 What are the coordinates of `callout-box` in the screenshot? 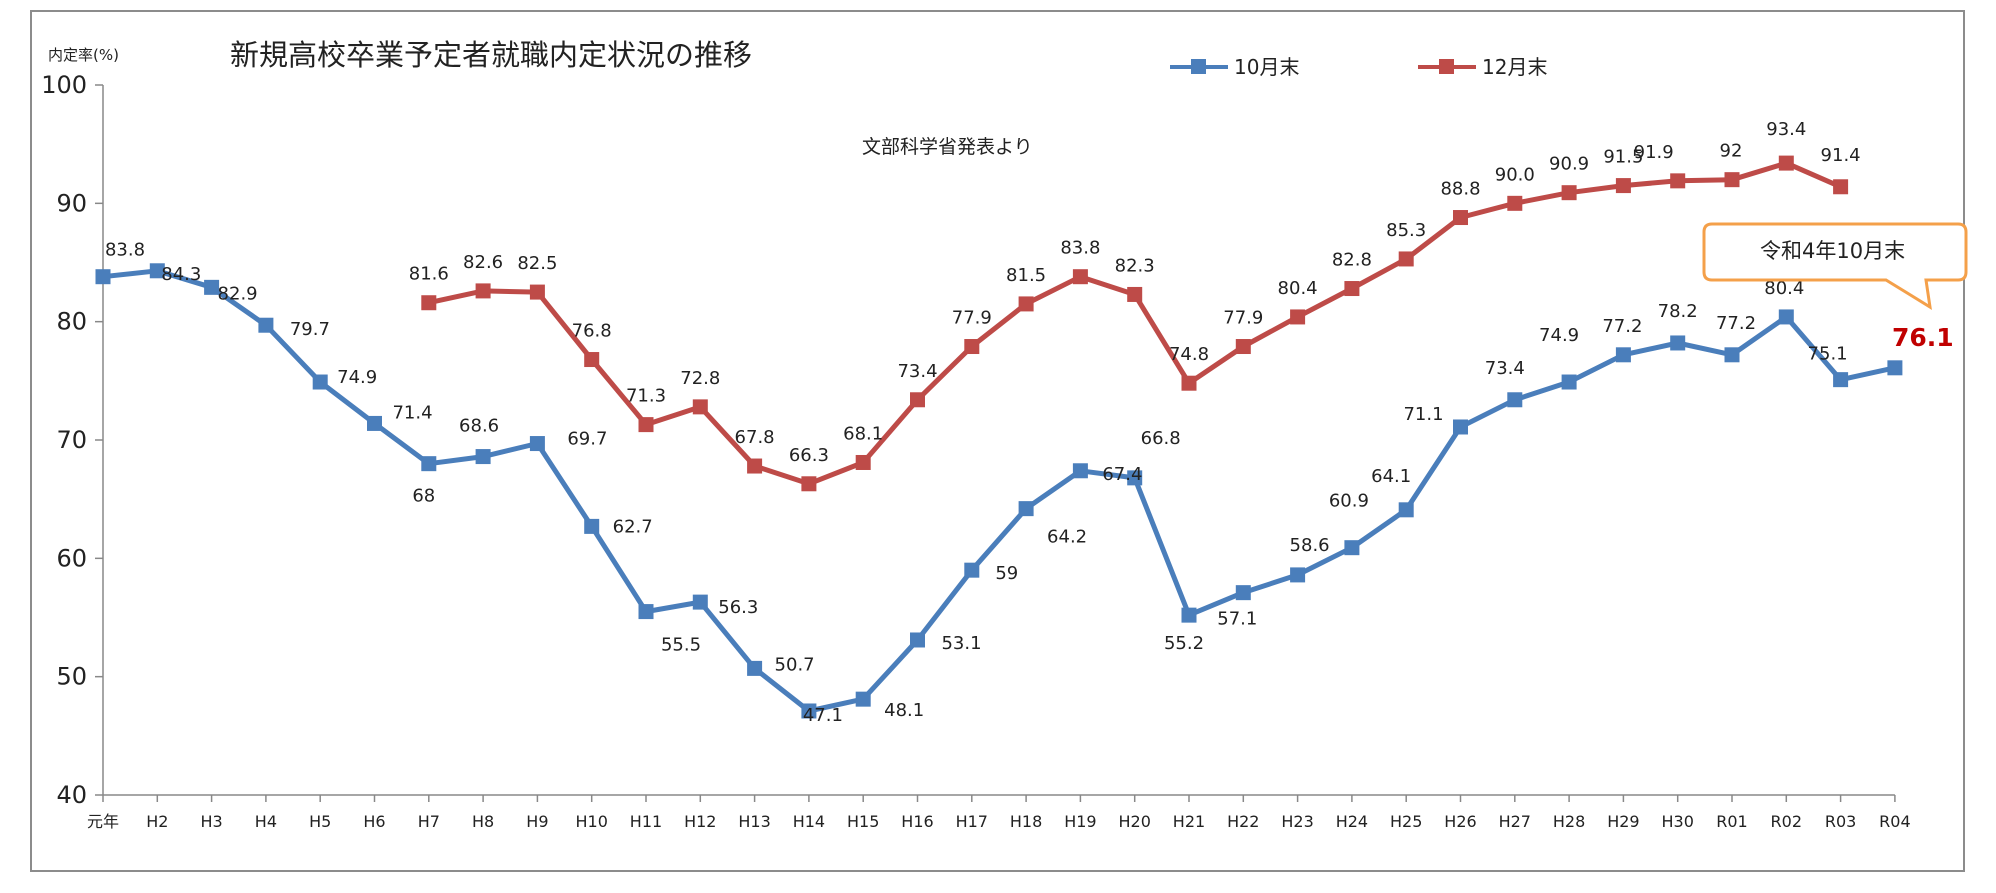 It's located at (1835, 266).